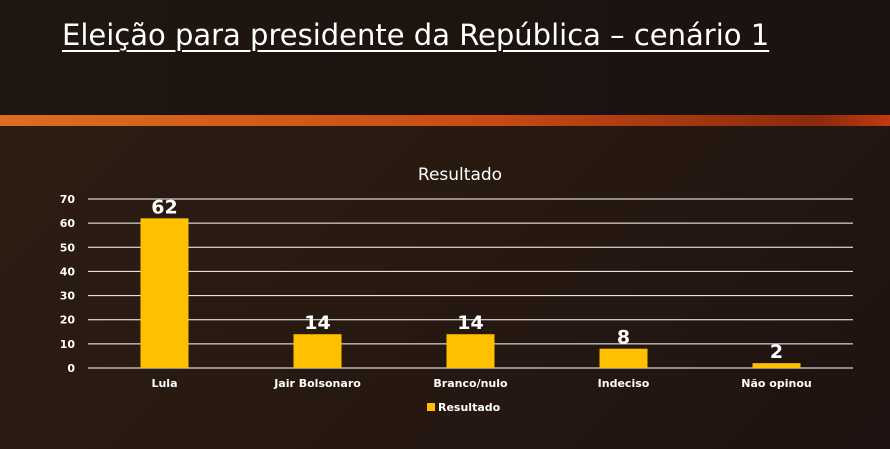 The image size is (890, 449). Describe the element at coordinates (445, 120) in the screenshot. I see `accent-band` at that location.